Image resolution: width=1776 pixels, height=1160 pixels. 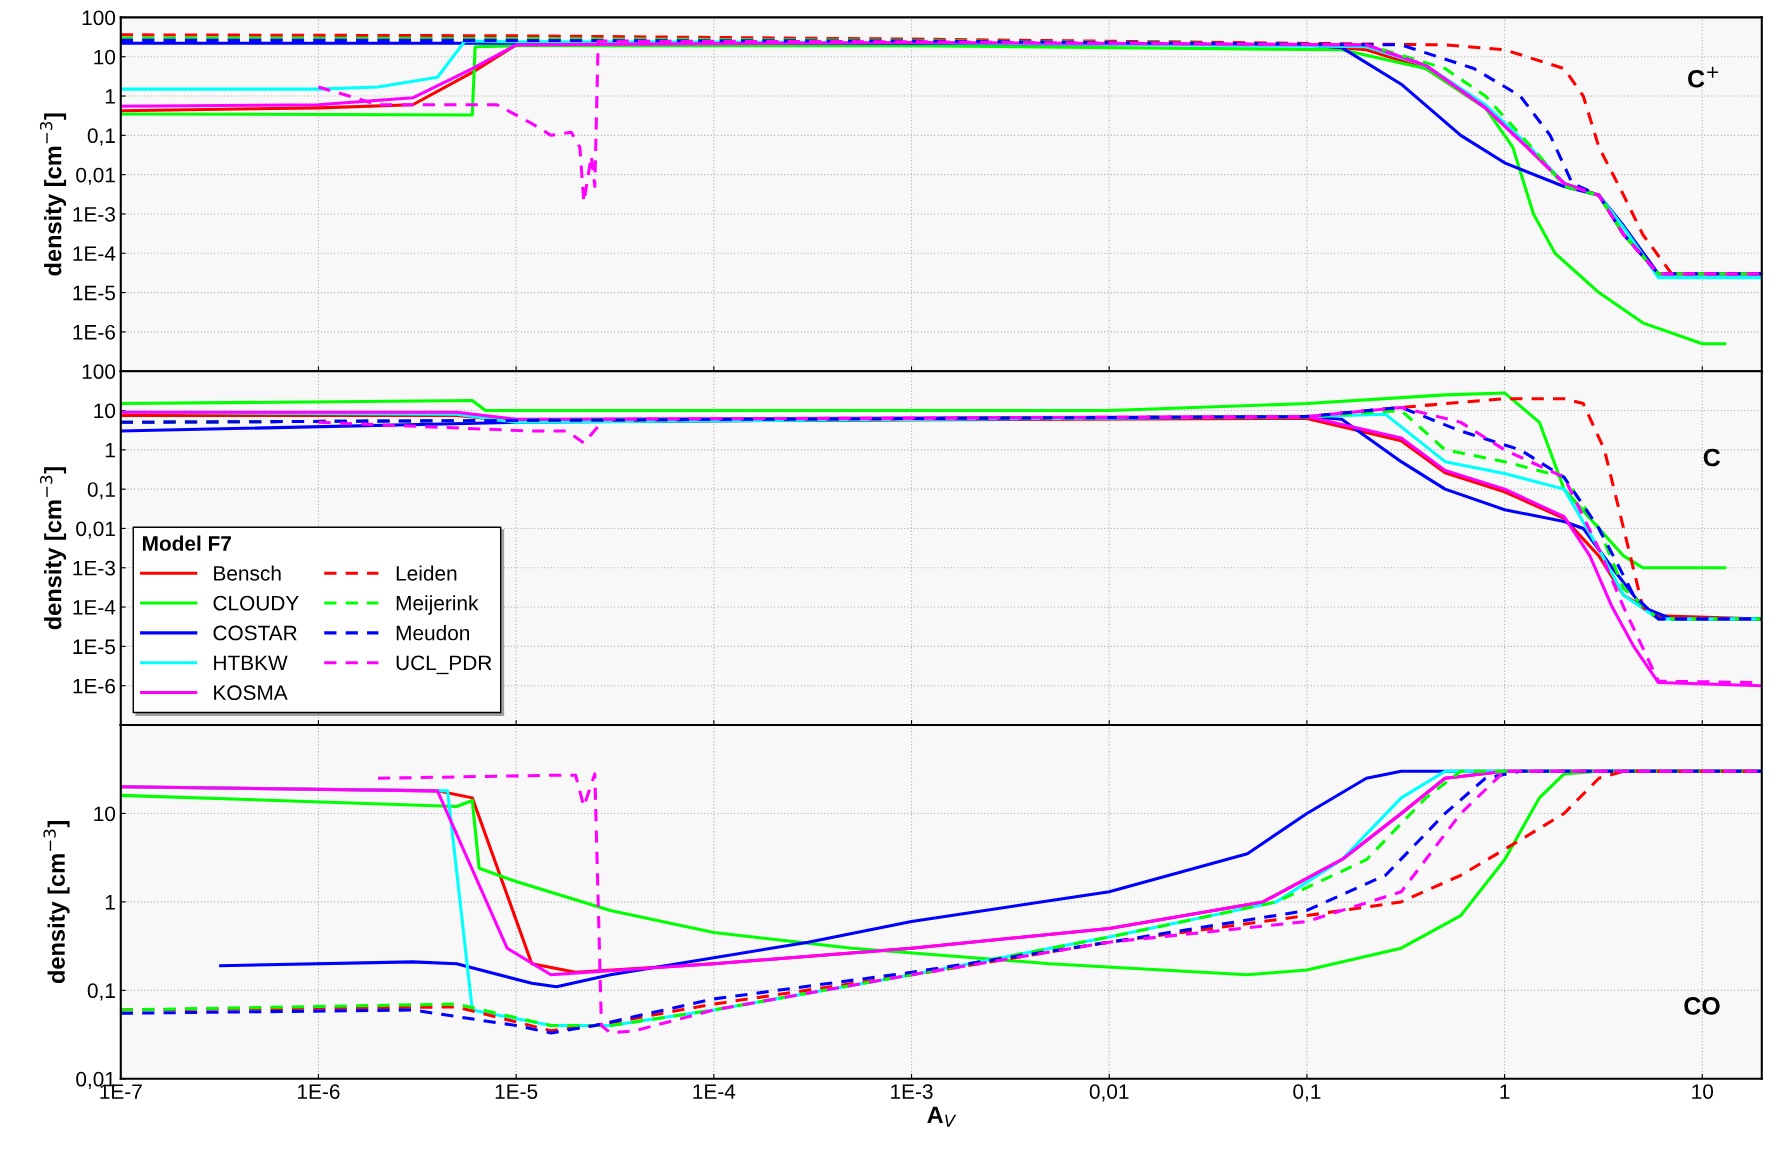 I want to click on legend-label: Meijerink, so click(x=437, y=605).